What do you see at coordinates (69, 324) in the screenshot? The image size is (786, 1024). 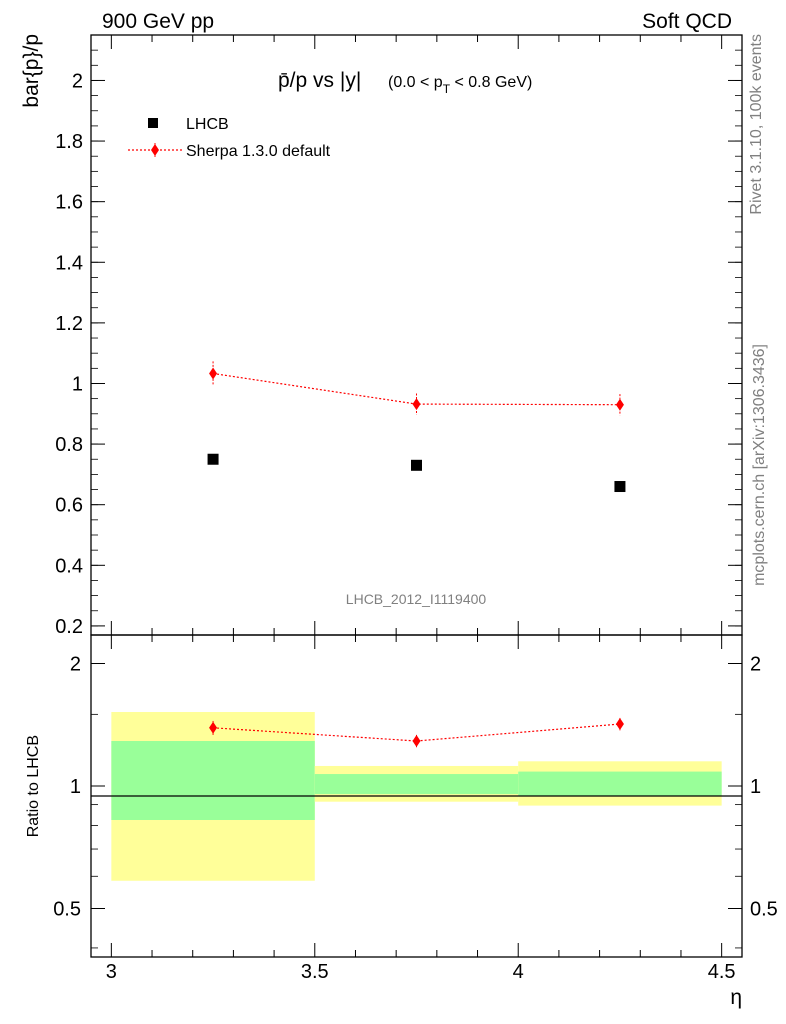 I see `main-ytick-label: 1.2` at bounding box center [69, 324].